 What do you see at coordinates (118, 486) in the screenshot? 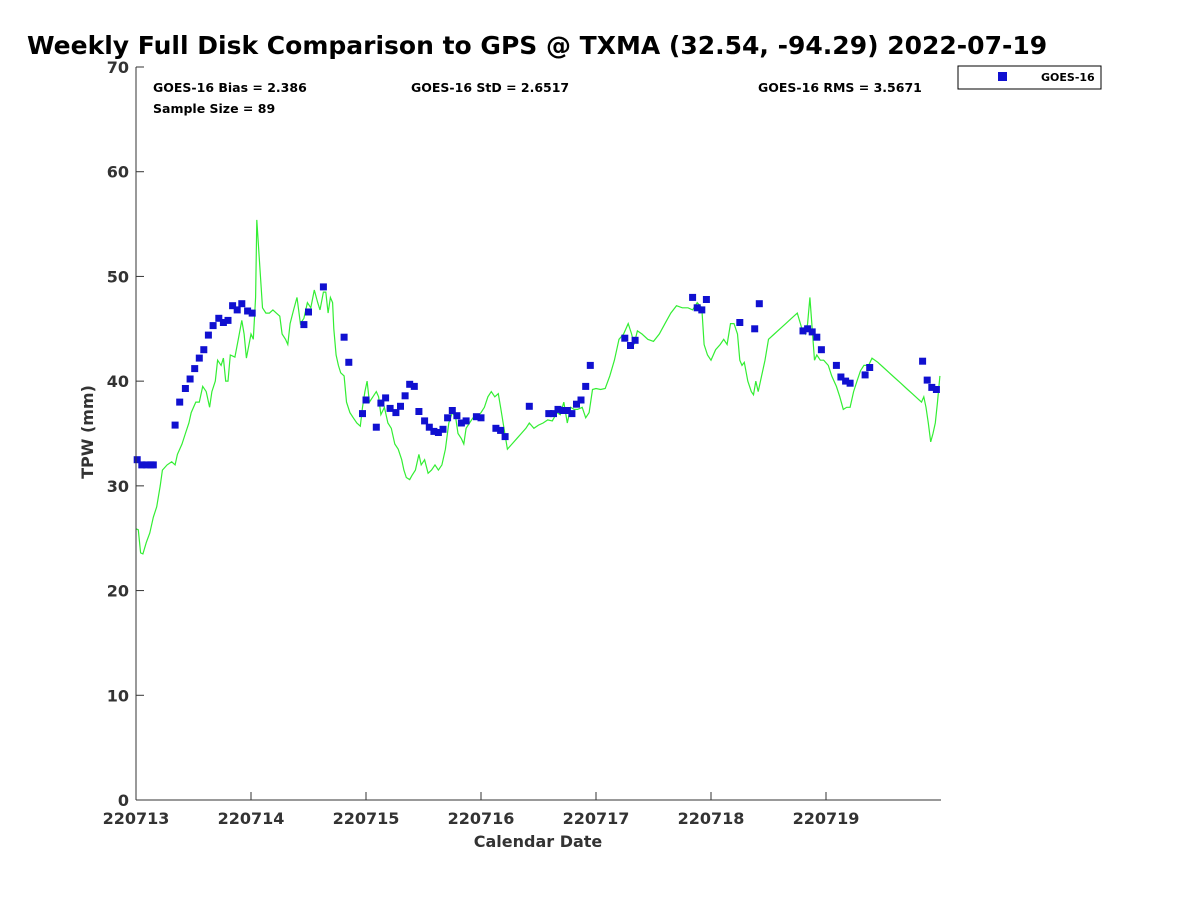
I see `y-tick-label: 30` at bounding box center [118, 486].